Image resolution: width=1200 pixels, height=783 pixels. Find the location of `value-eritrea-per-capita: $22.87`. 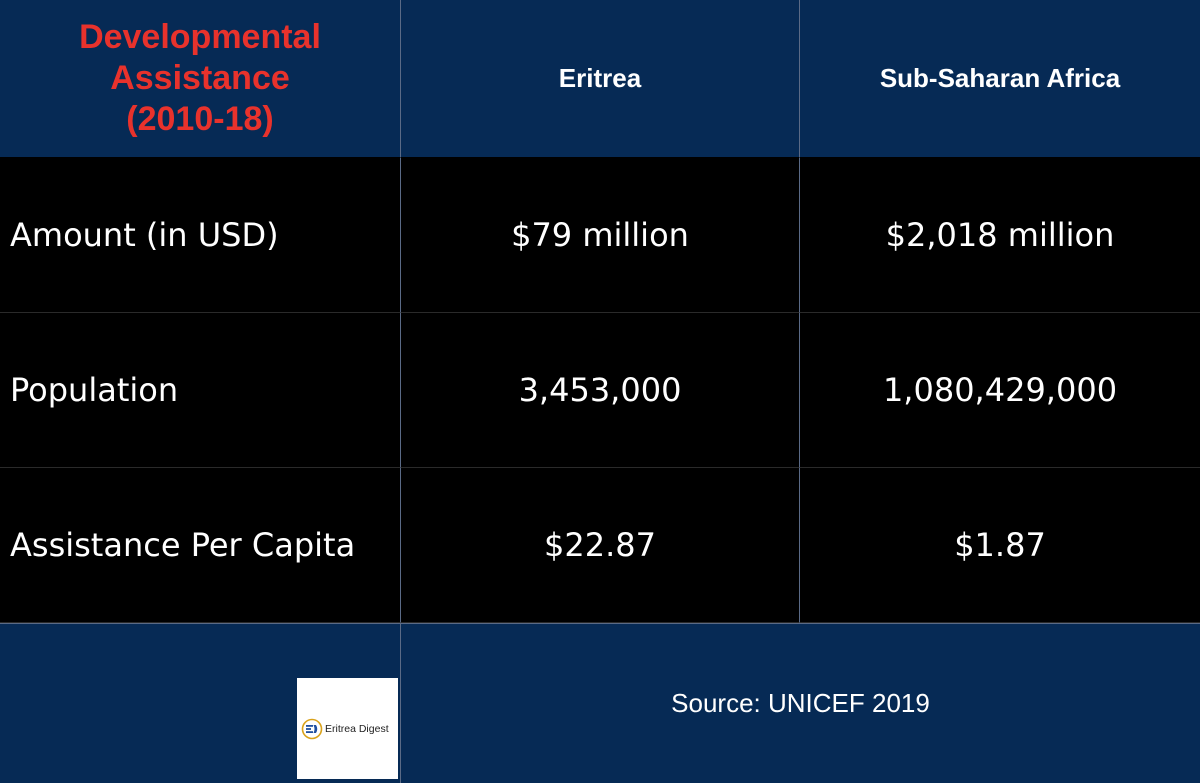

value-eritrea-per-capita: $22.87 is located at coordinates (600, 545).